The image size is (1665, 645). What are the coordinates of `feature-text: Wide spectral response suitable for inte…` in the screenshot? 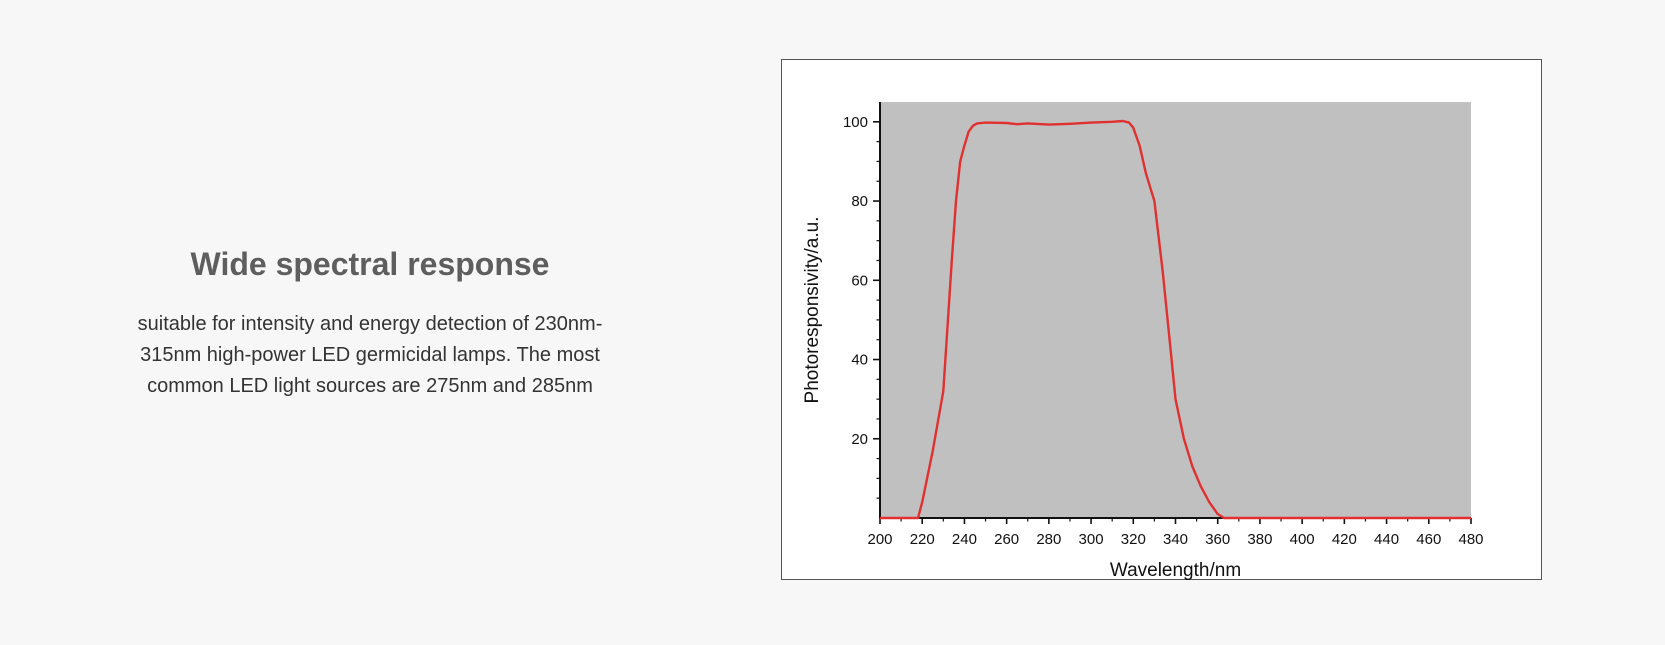 It's located at (370, 324).